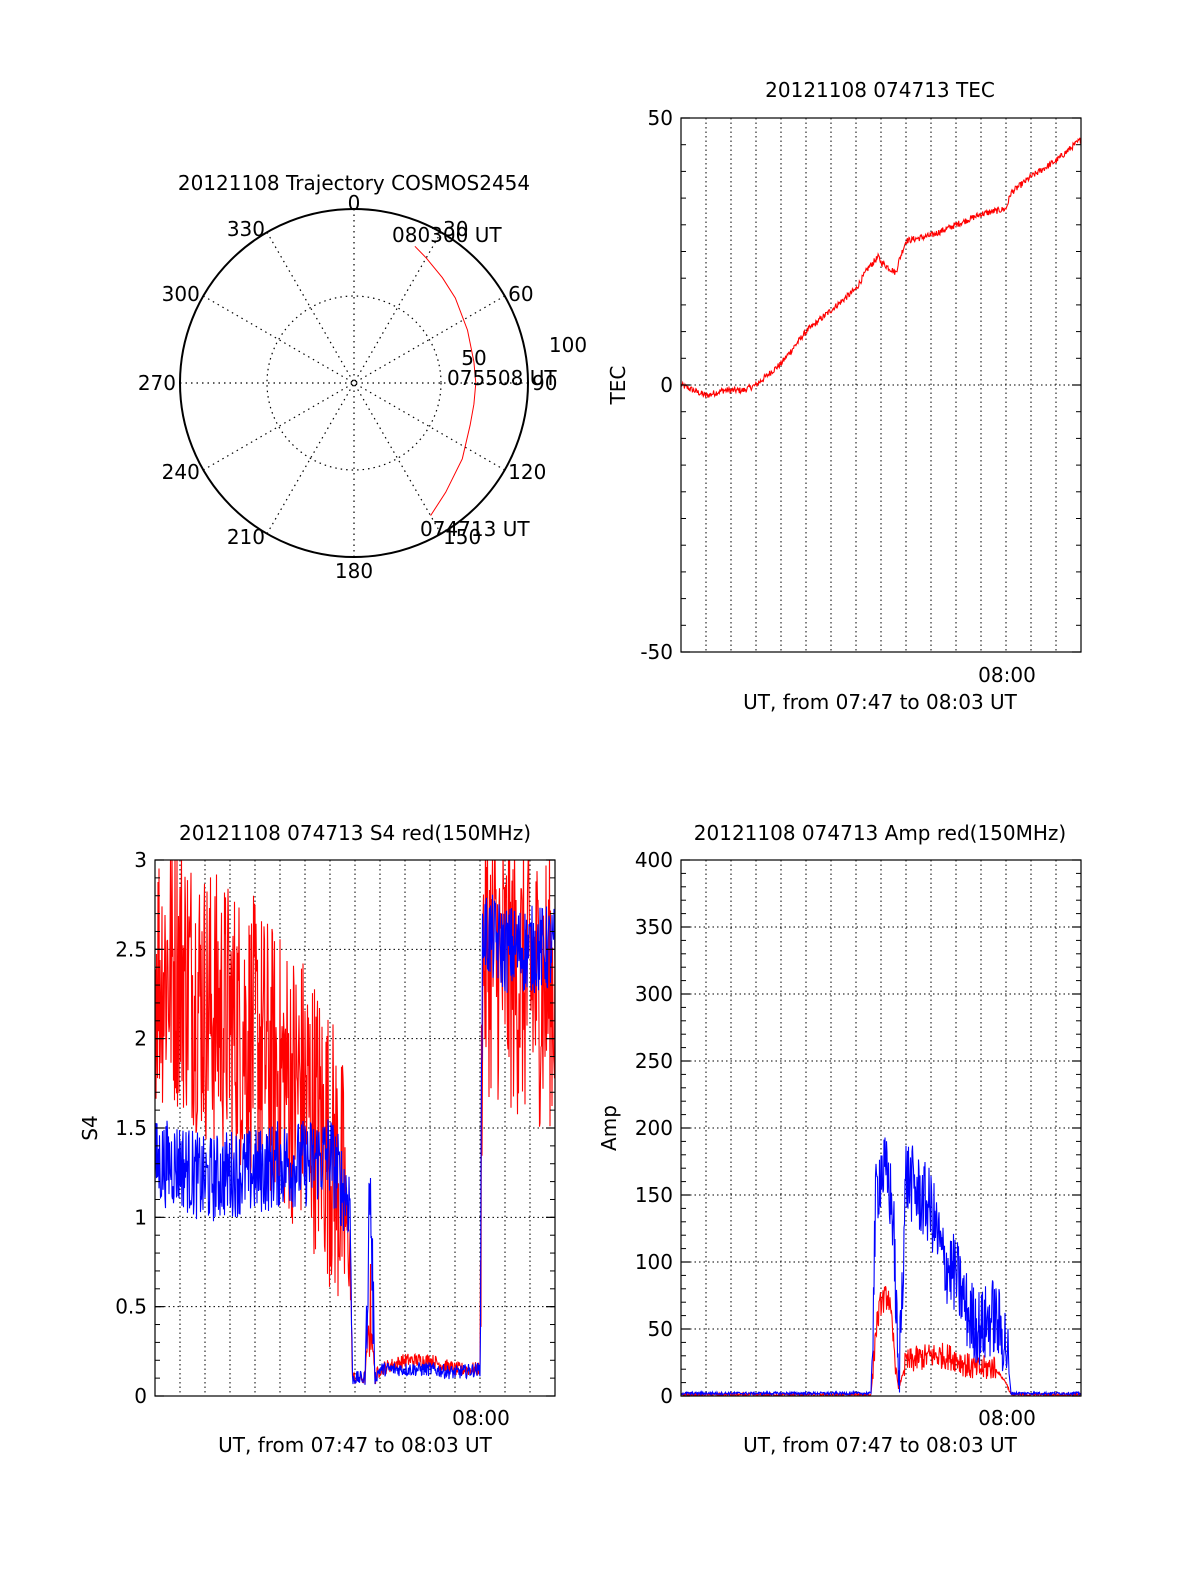 This screenshot has width=1200, height=1575. What do you see at coordinates (140, 860) in the screenshot?
I see `y-tick-label: 3` at bounding box center [140, 860].